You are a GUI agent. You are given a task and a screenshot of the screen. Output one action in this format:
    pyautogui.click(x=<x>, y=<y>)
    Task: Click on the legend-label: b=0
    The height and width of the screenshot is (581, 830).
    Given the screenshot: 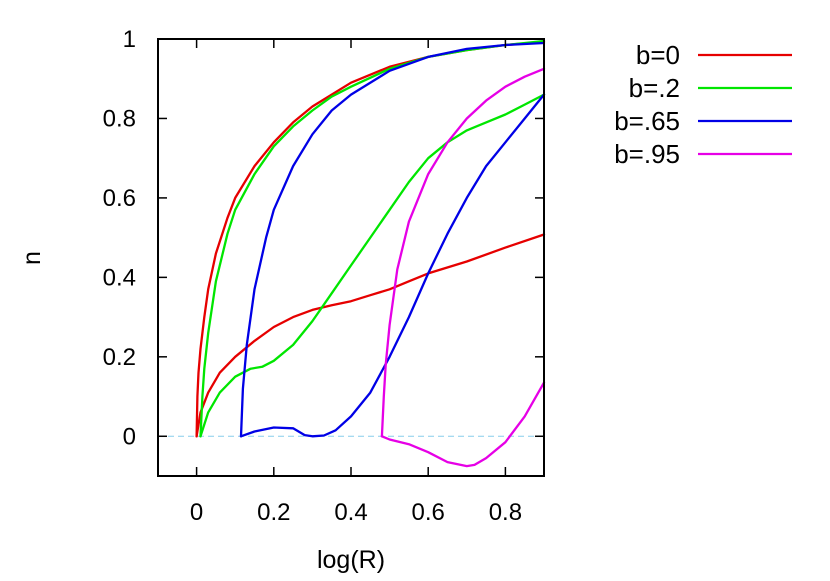 What is the action you would take?
    pyautogui.click(x=658, y=55)
    